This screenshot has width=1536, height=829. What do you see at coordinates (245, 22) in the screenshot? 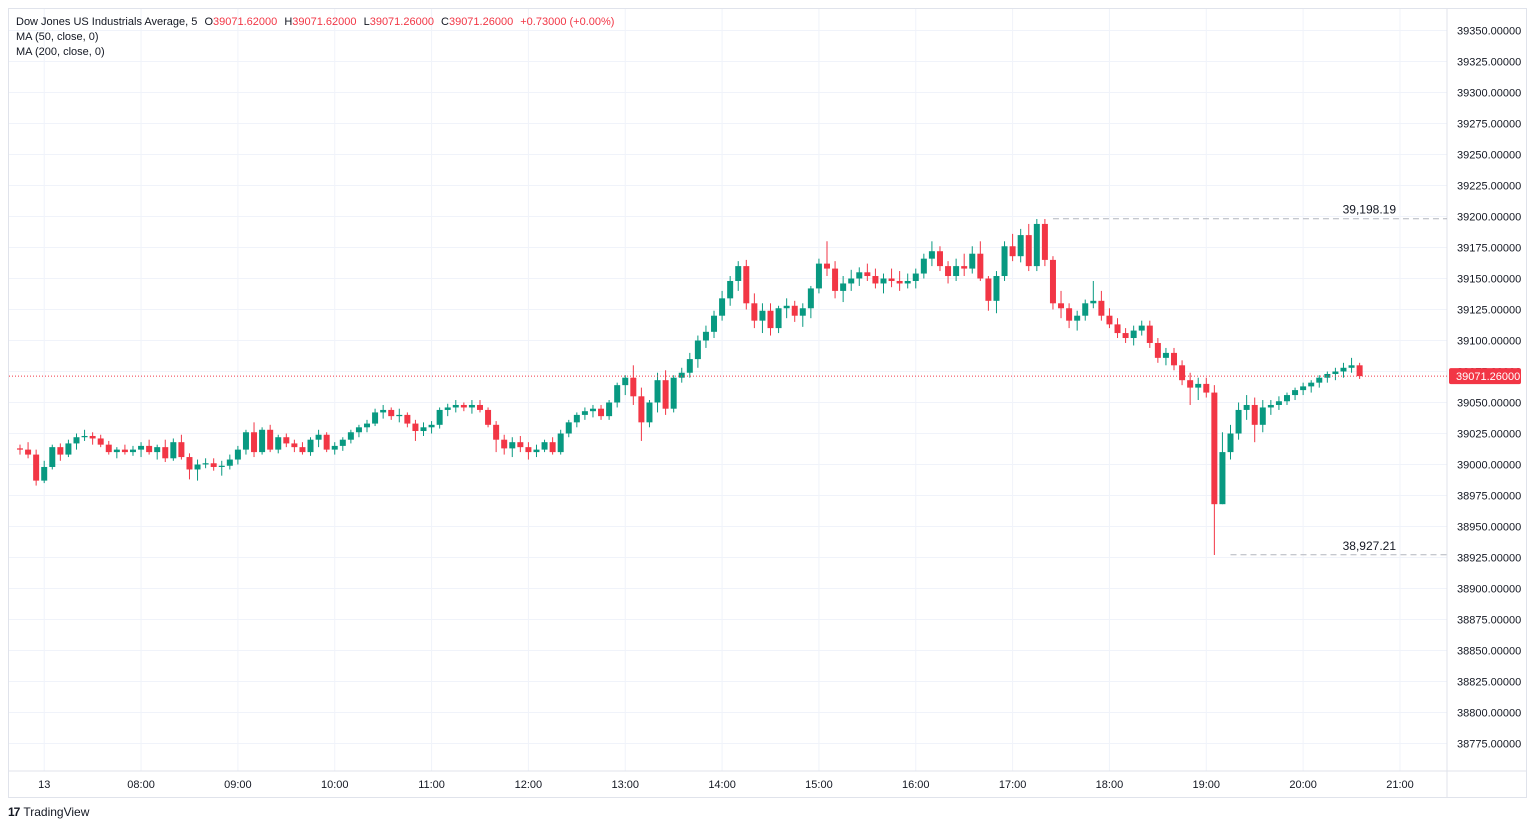
I see `open-value: 39071.62000` at bounding box center [245, 22].